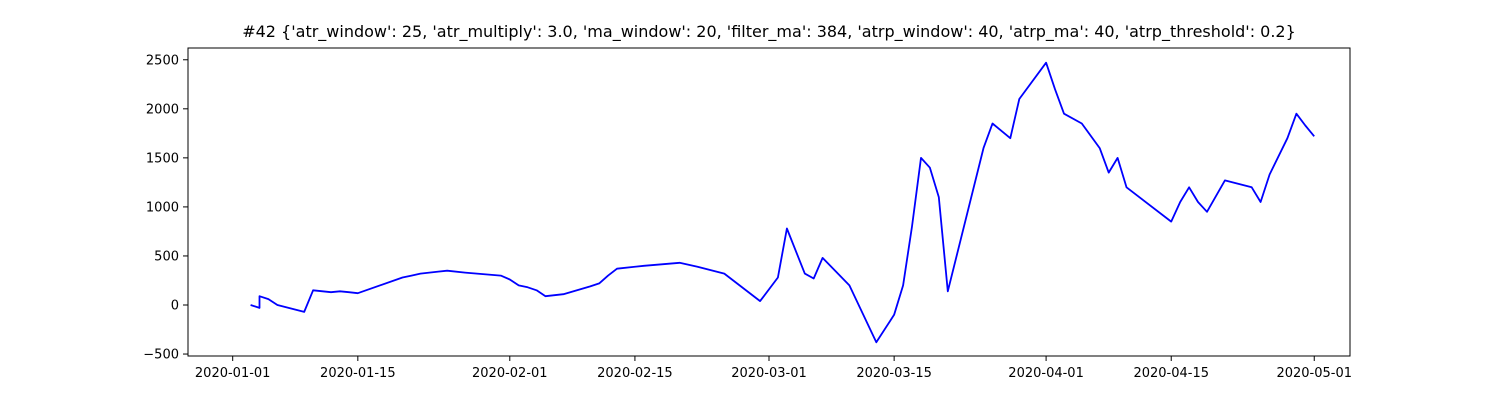 The height and width of the screenshot is (400, 1500). Describe the element at coordinates (1046, 373) in the screenshot. I see `x-tick-label: 2020-04-01` at that location.